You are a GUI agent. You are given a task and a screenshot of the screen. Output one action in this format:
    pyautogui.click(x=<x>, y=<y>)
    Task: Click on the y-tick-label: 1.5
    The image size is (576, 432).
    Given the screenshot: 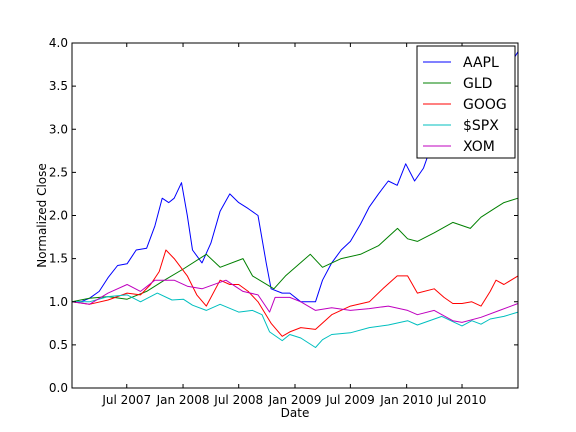 What is the action you would take?
    pyautogui.click(x=58, y=259)
    